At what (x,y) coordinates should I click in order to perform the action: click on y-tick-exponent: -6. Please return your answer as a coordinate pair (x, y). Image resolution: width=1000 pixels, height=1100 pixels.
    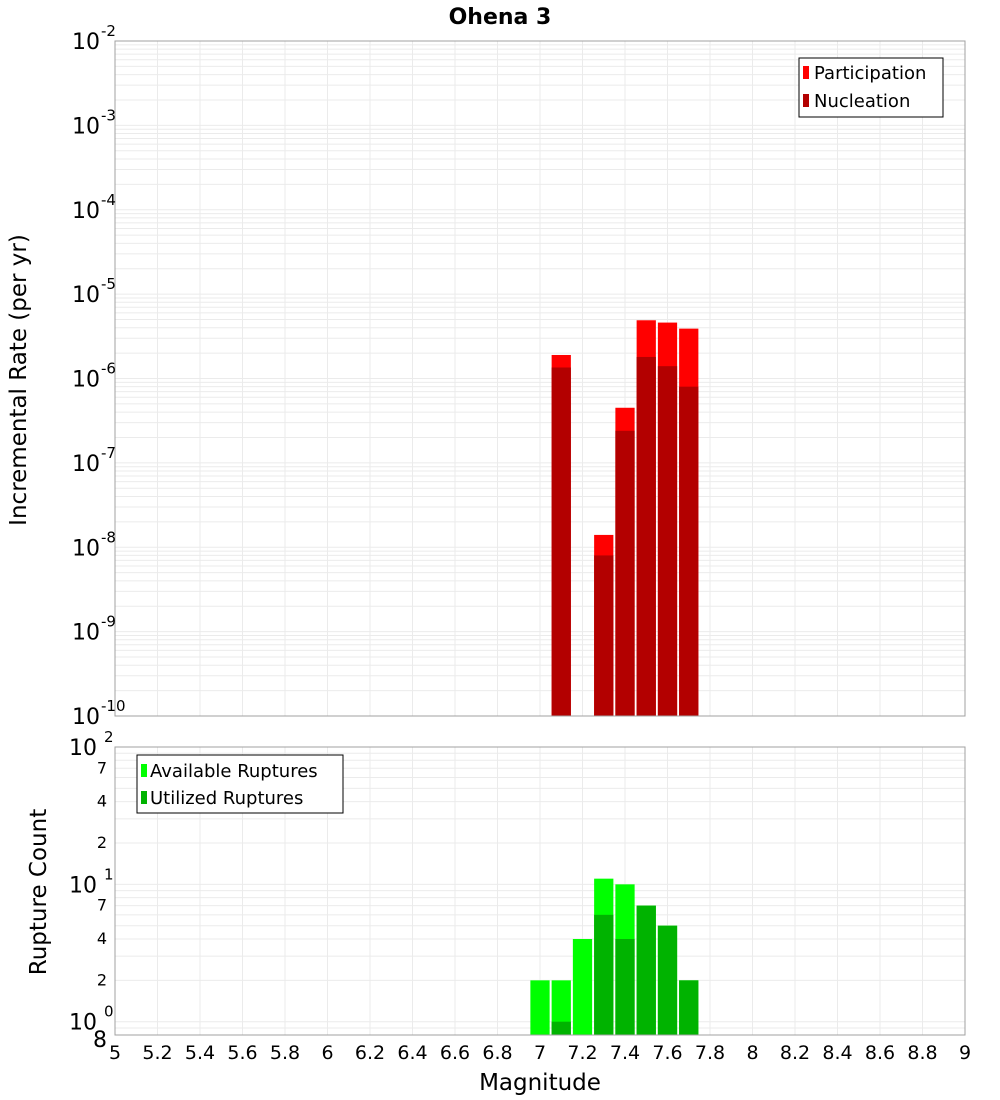
    Looking at the image, I should click on (108, 369).